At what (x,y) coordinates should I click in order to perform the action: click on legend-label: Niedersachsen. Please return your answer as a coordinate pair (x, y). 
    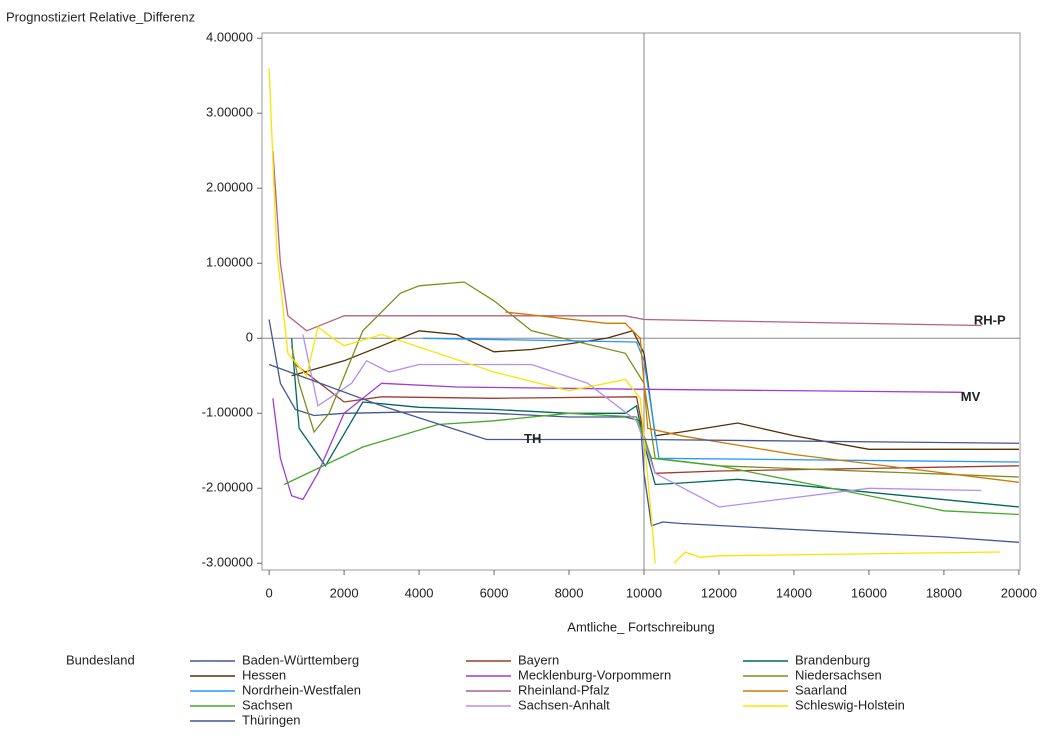
    Looking at the image, I should click on (838, 674).